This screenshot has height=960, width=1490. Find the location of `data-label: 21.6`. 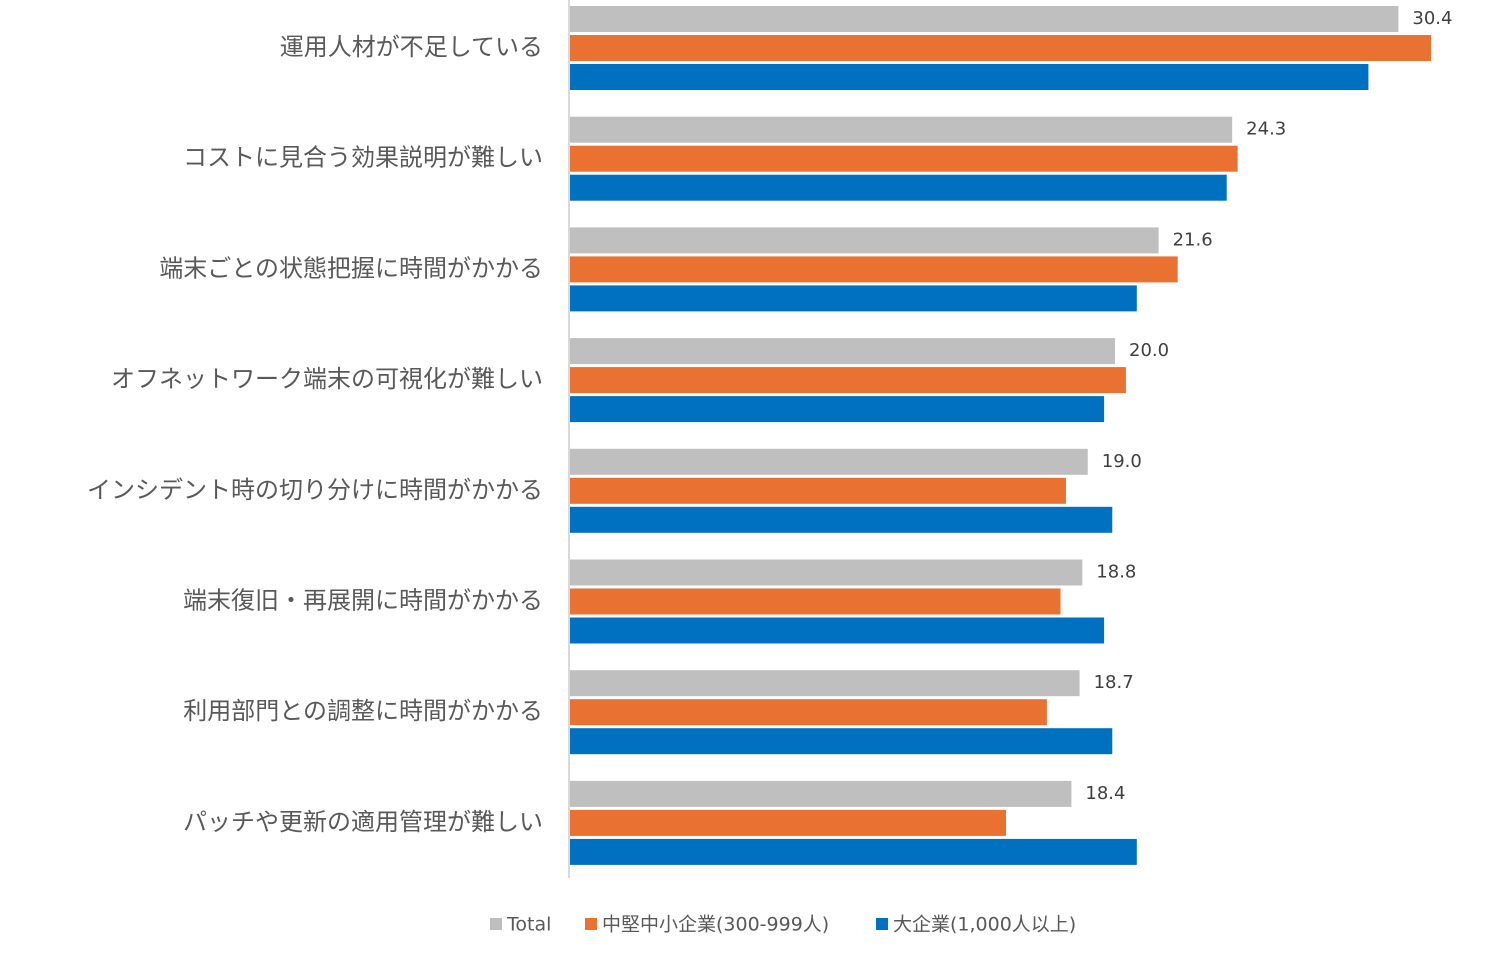

data-label: 21.6 is located at coordinates (1193, 239).